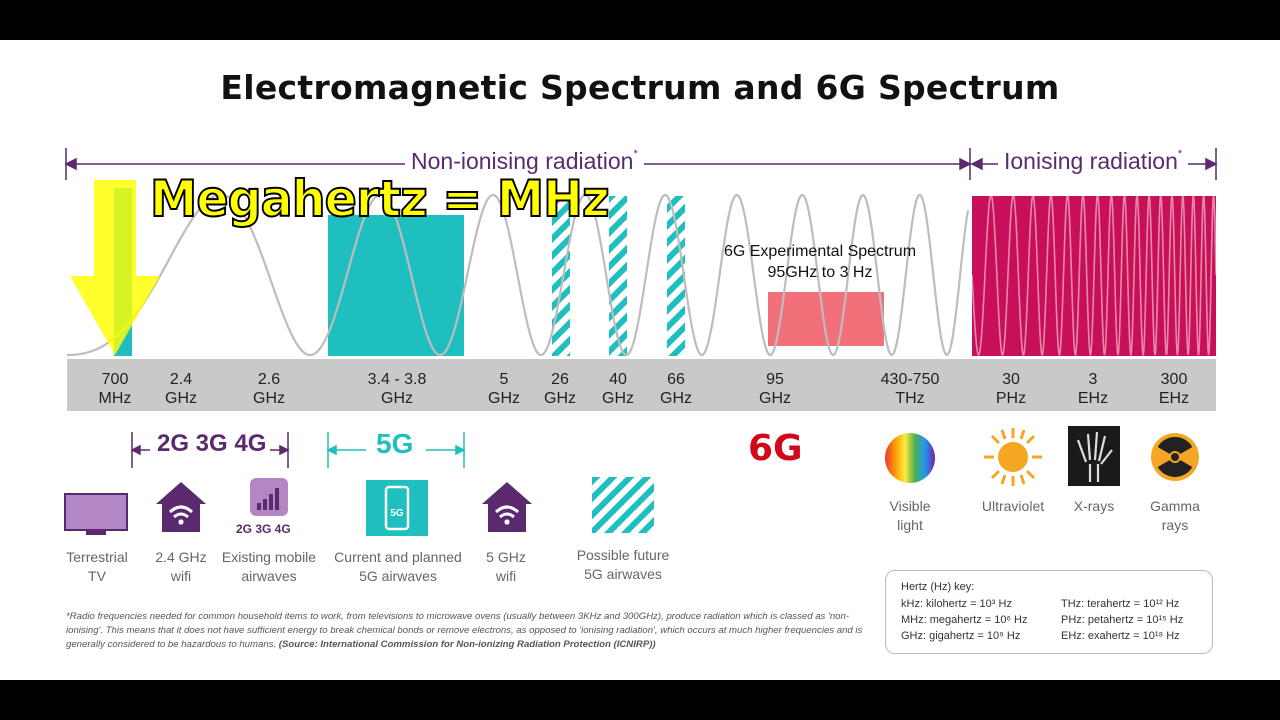  I want to click on frequency-label: 3.4 - 3.8 GHz, so click(397, 389).